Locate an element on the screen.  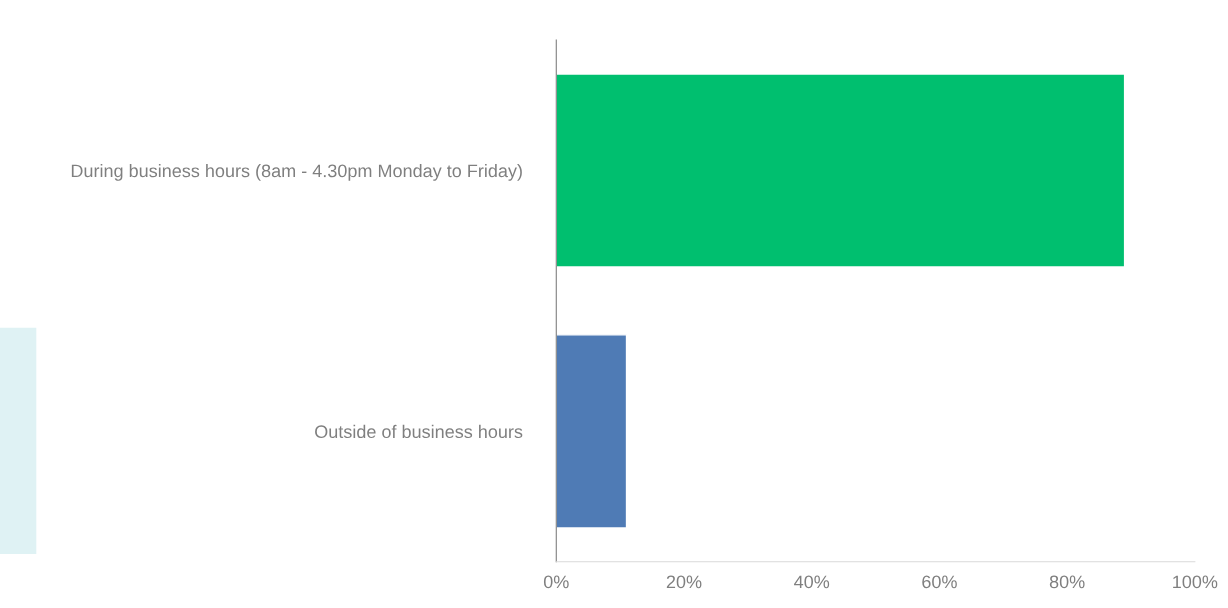
x-tick-label: 40% is located at coordinates (812, 582).